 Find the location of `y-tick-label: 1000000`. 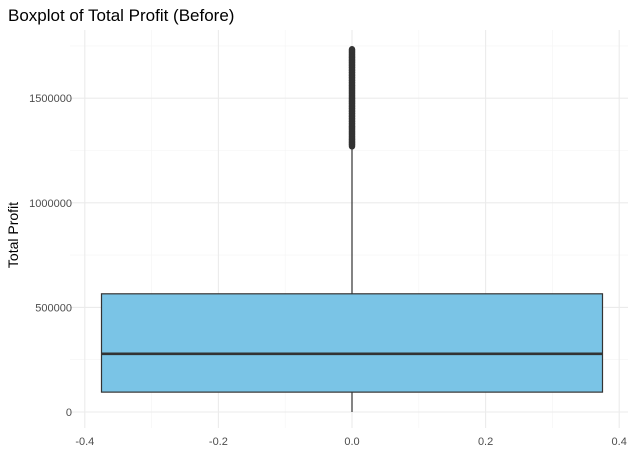

y-tick-label: 1000000 is located at coordinates (50, 204).